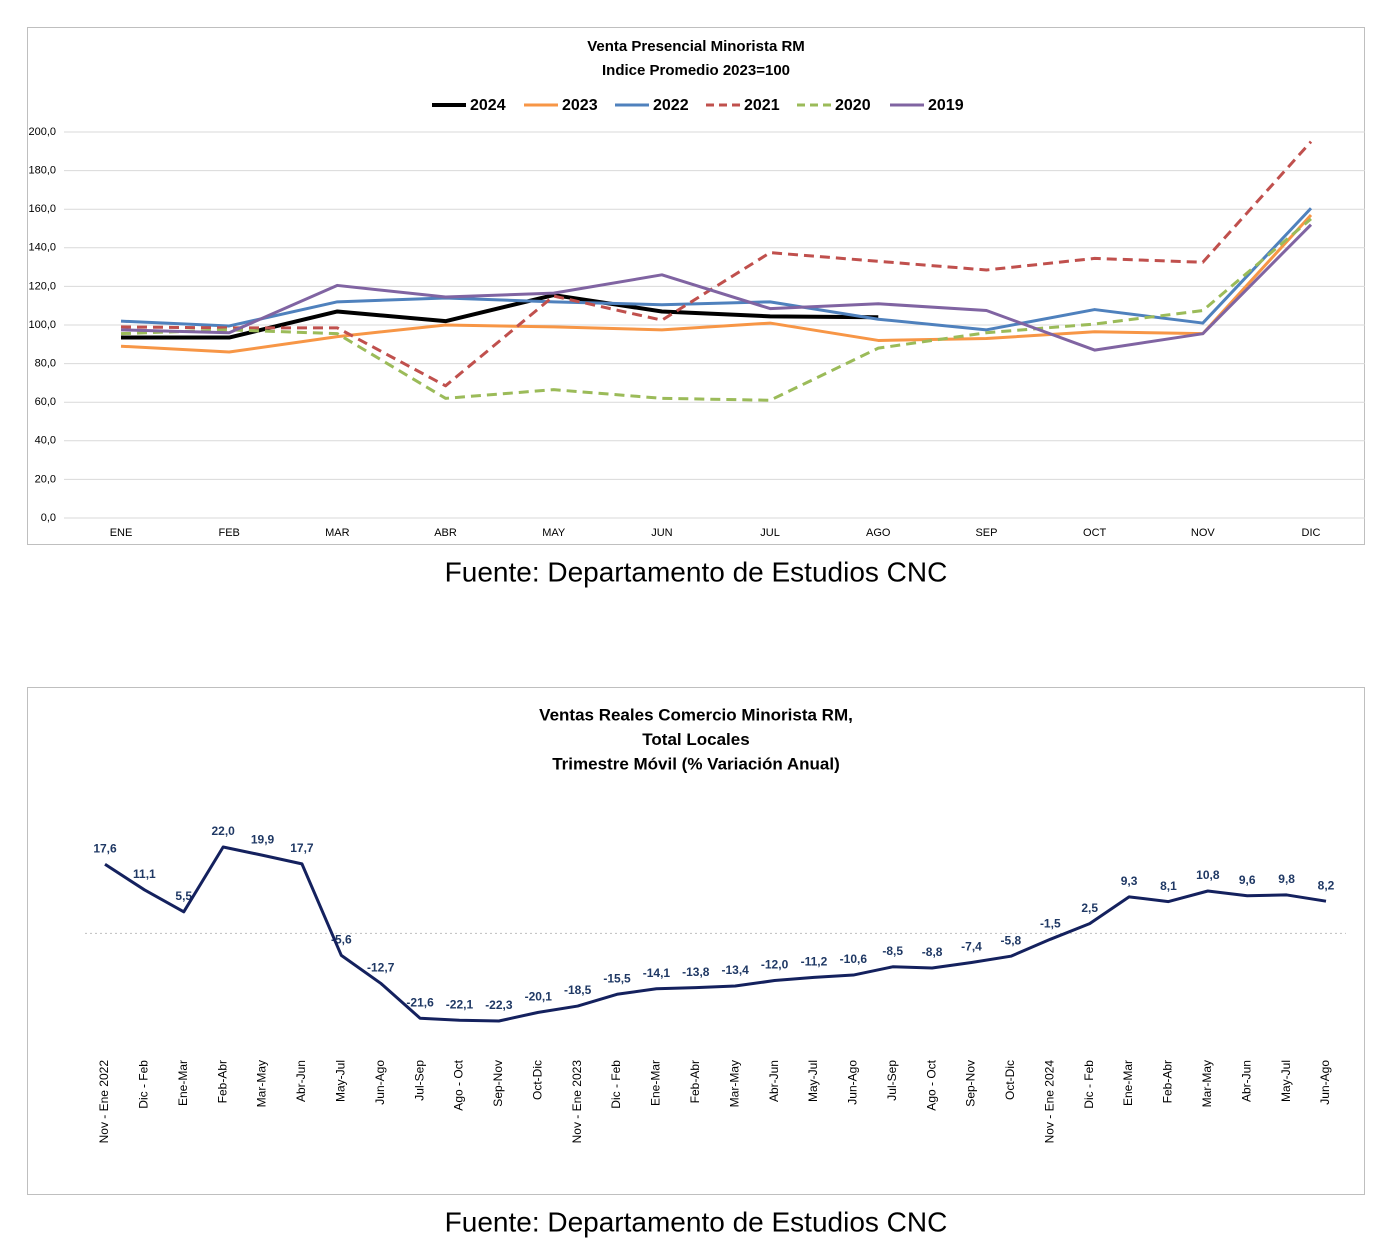 Image resolution: width=1400 pixels, height=1252 pixels. I want to click on data-label: 5,5, so click(183, 896).